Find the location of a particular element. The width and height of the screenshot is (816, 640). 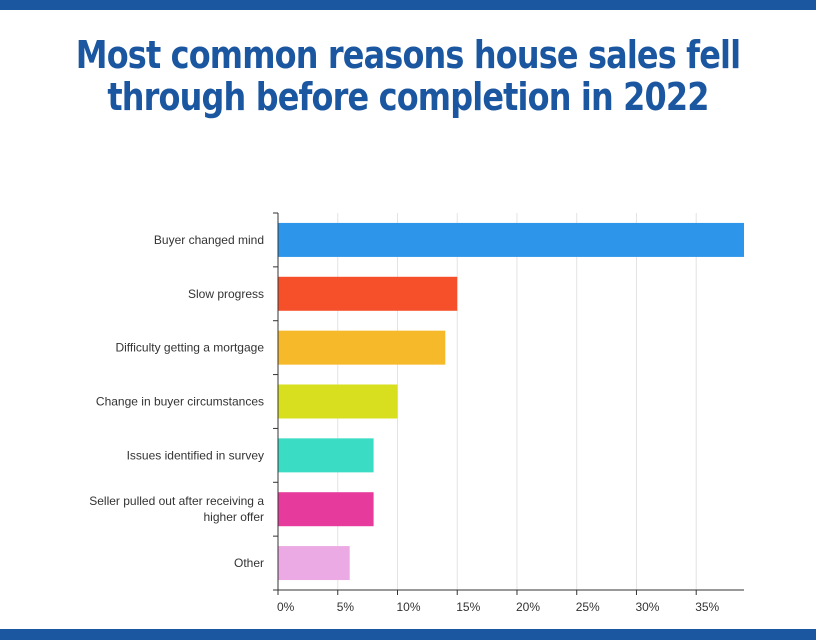

category-label-6-line-0: Other is located at coordinates (249, 563).